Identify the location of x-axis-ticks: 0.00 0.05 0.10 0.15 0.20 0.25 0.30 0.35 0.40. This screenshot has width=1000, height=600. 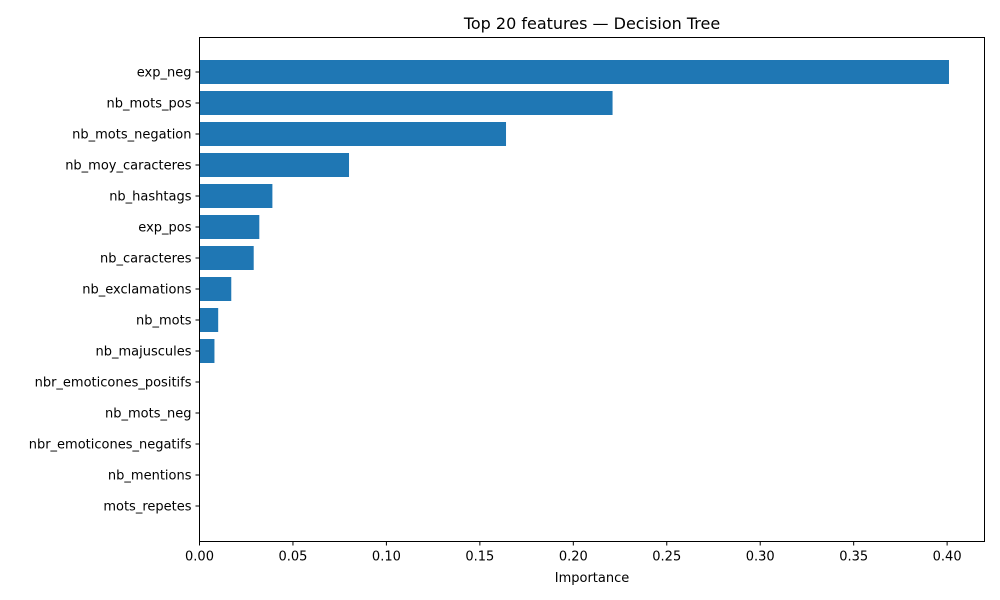
(573, 553).